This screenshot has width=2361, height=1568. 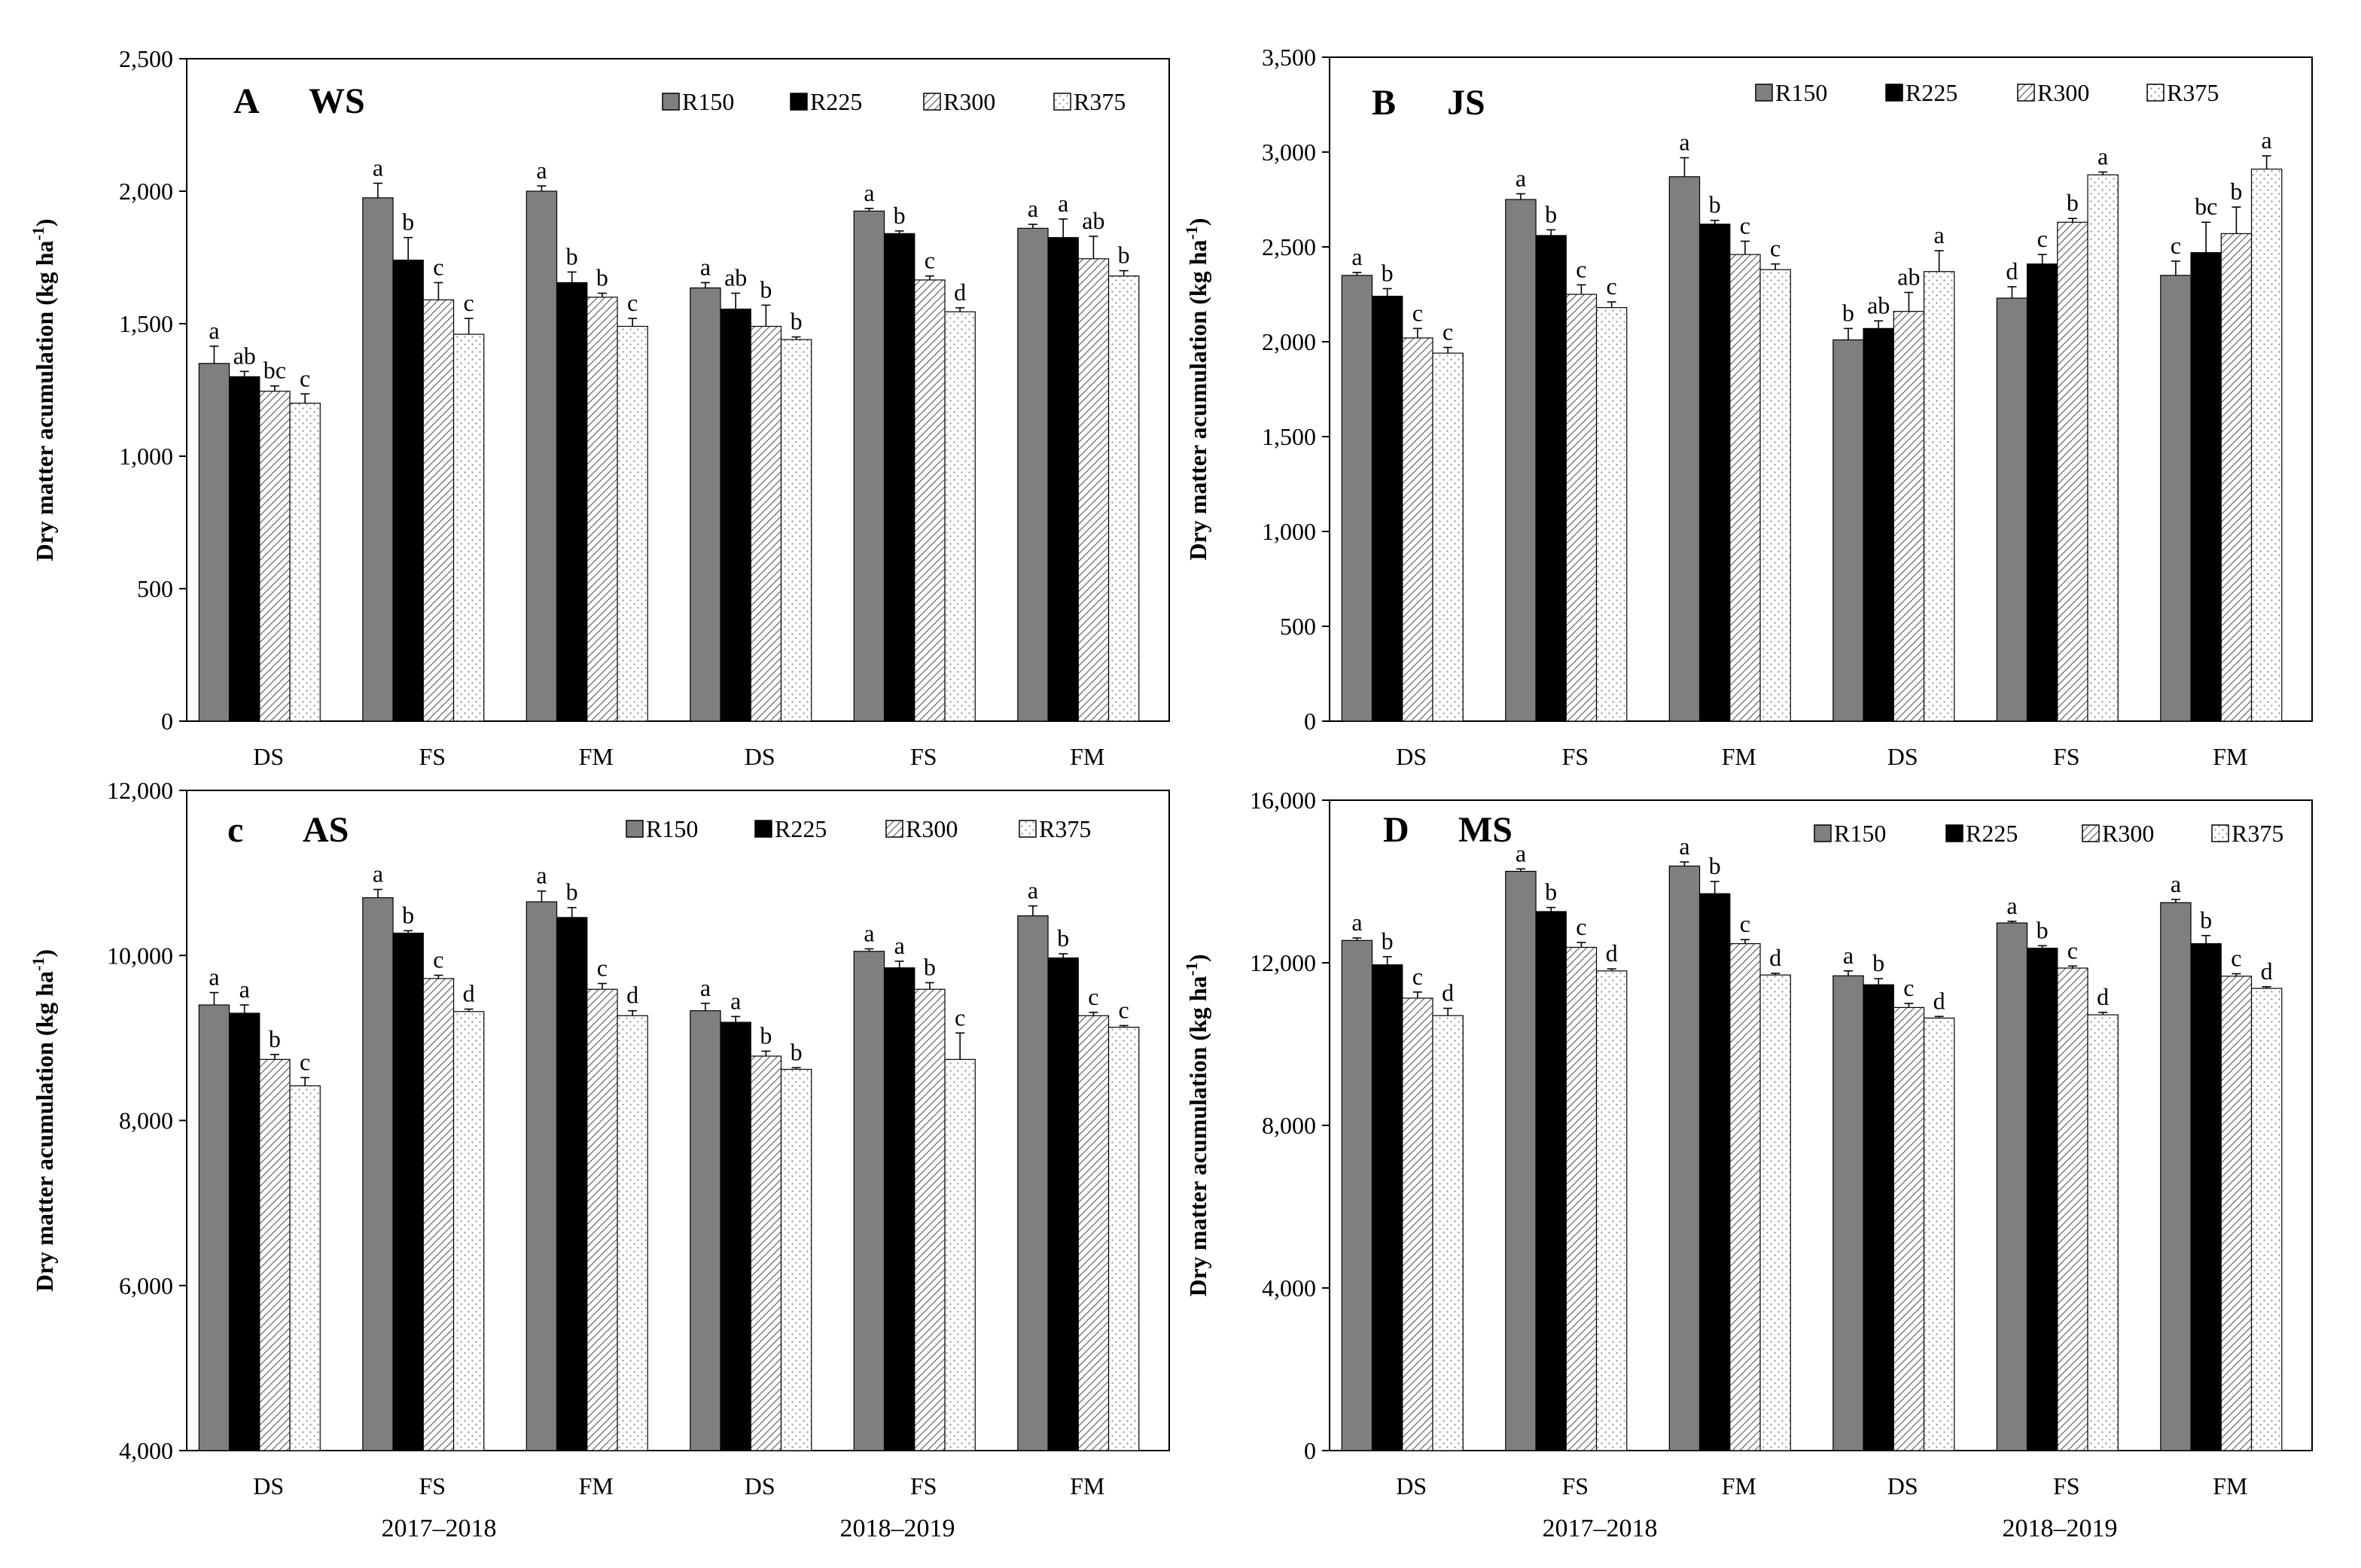 What do you see at coordinates (932, 828) in the screenshot?
I see `legend-label-r300: R300` at bounding box center [932, 828].